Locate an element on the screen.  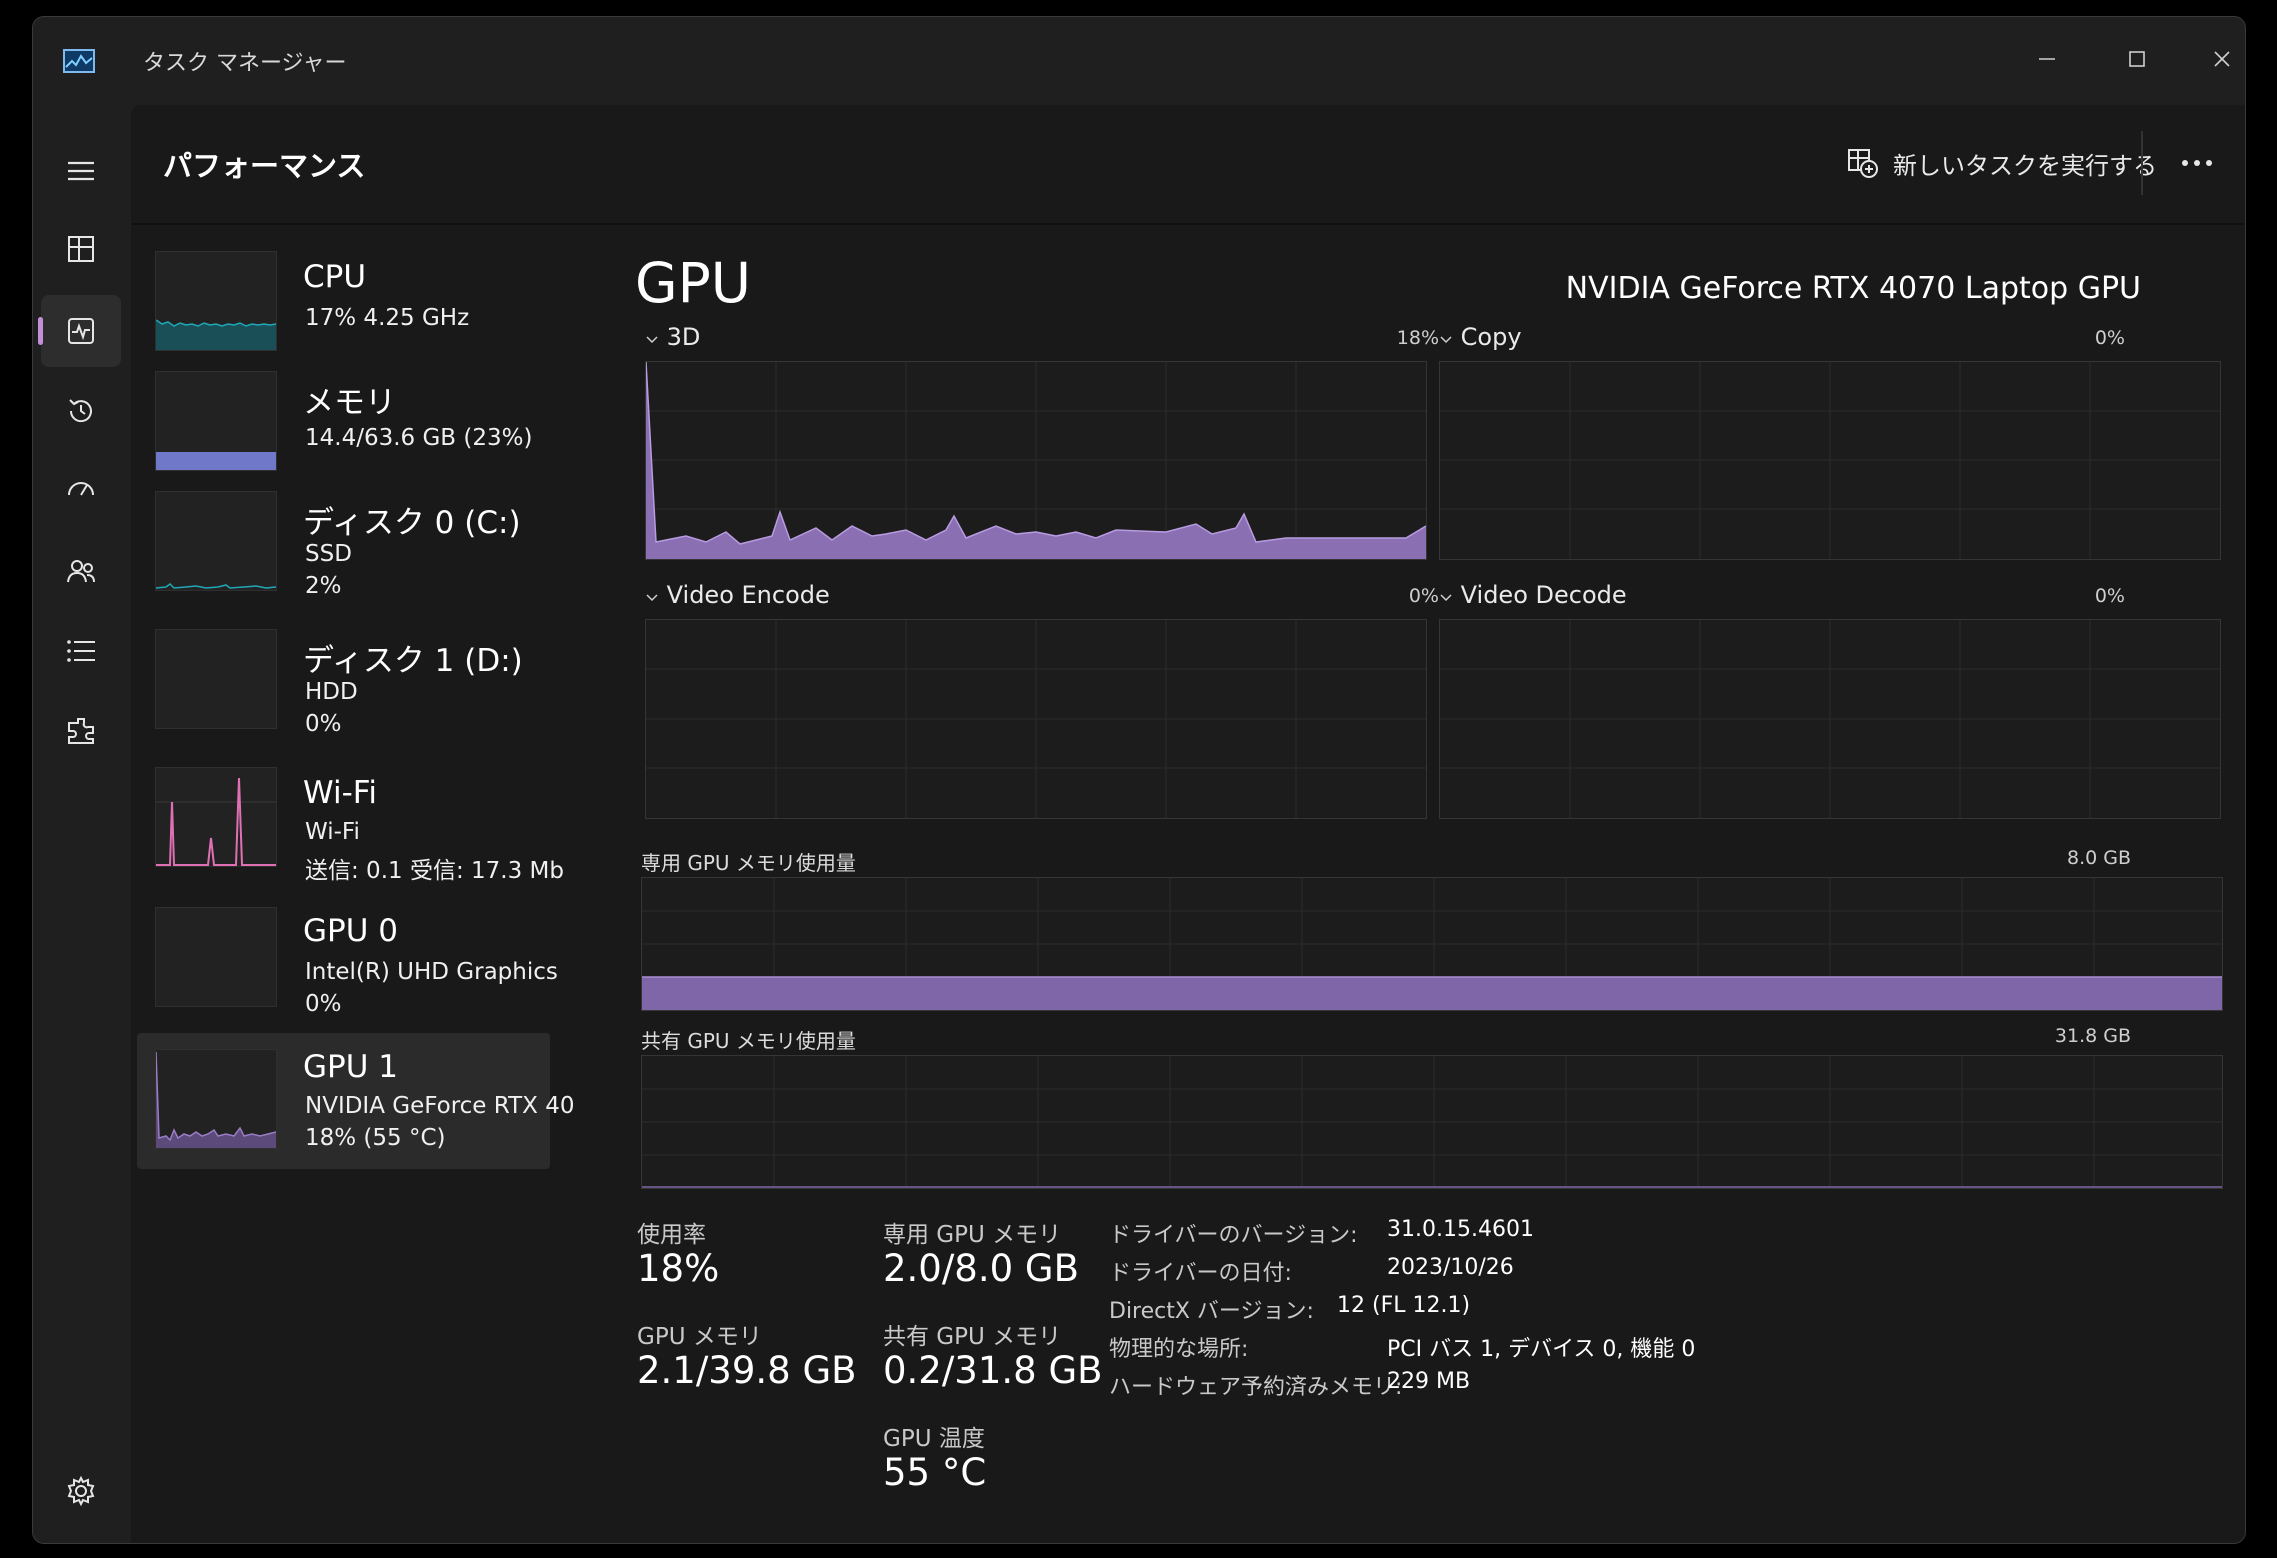
device-cpu: CPU 17% 4.25 GHz is located at coordinates (343, 307).